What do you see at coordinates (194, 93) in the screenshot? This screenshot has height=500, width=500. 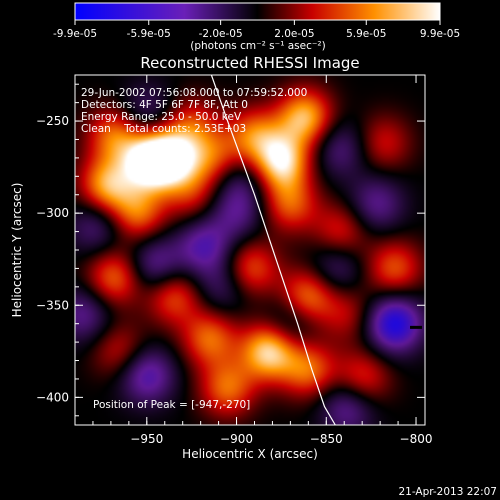 I see `annotation-time-range: 29-Jun-2002 07:56:08.000 to 07:59:52.000` at bounding box center [194, 93].